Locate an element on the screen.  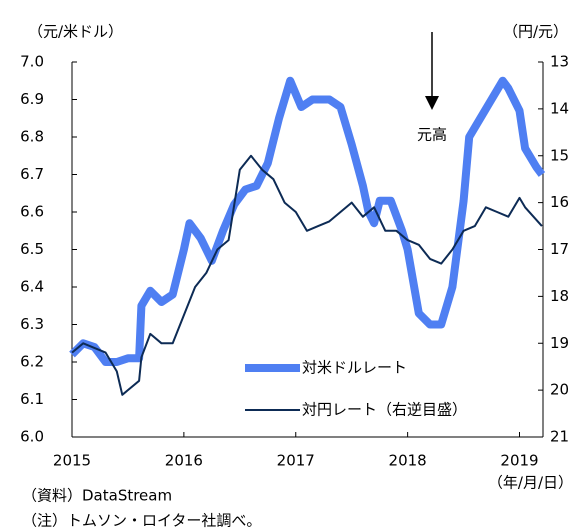
y-tick-label: 7.0 is located at coordinates (32, 62).